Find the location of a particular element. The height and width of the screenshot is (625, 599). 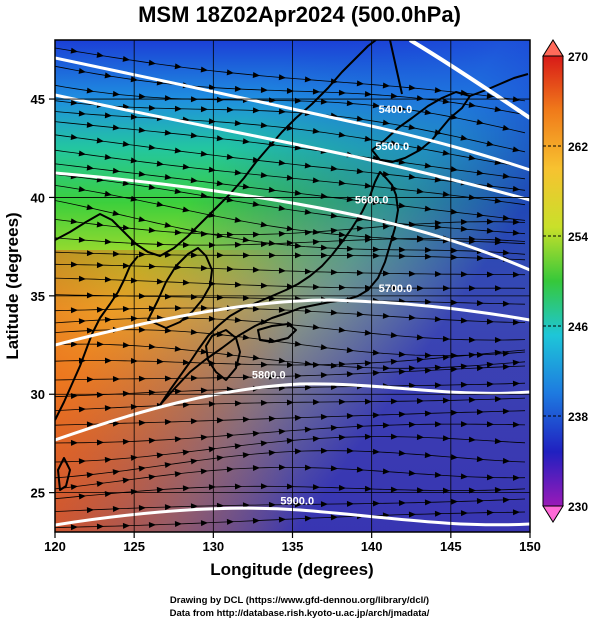

coastline-hokkaido is located at coordinates (421, 127).